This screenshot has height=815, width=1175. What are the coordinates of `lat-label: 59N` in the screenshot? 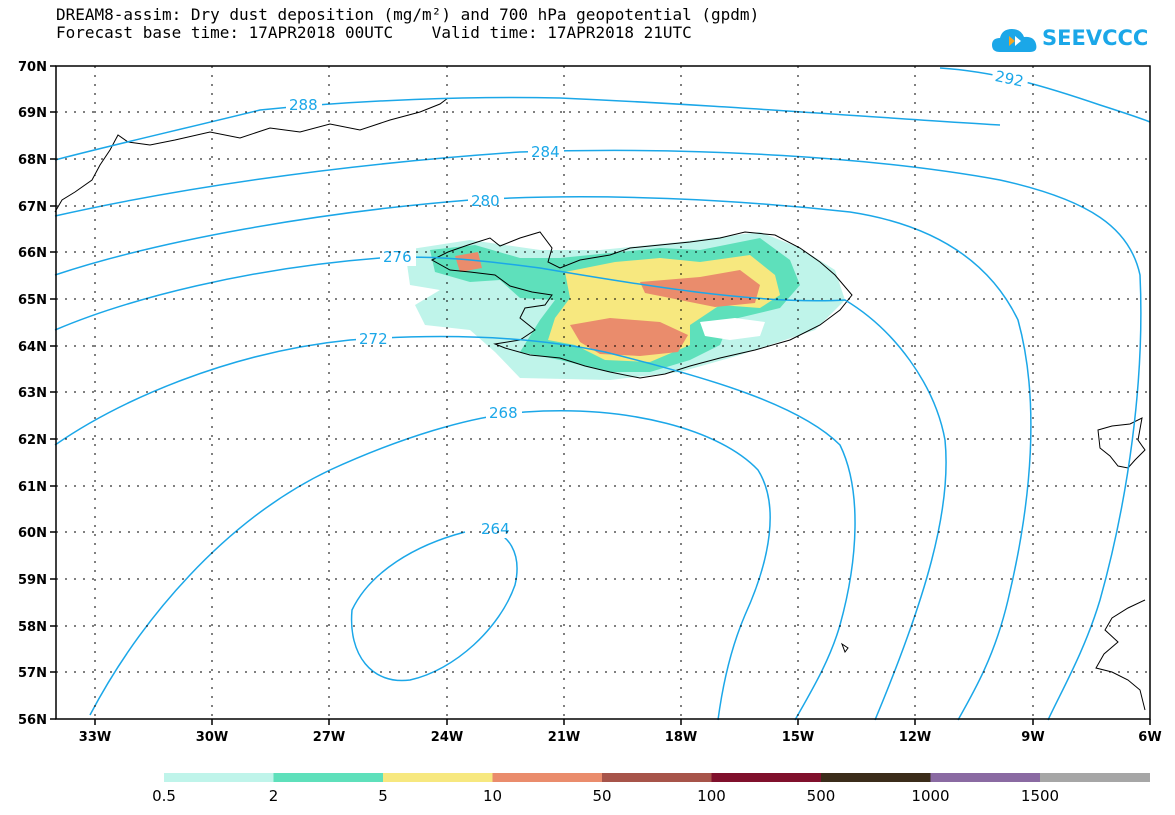 It's located at (32, 580).